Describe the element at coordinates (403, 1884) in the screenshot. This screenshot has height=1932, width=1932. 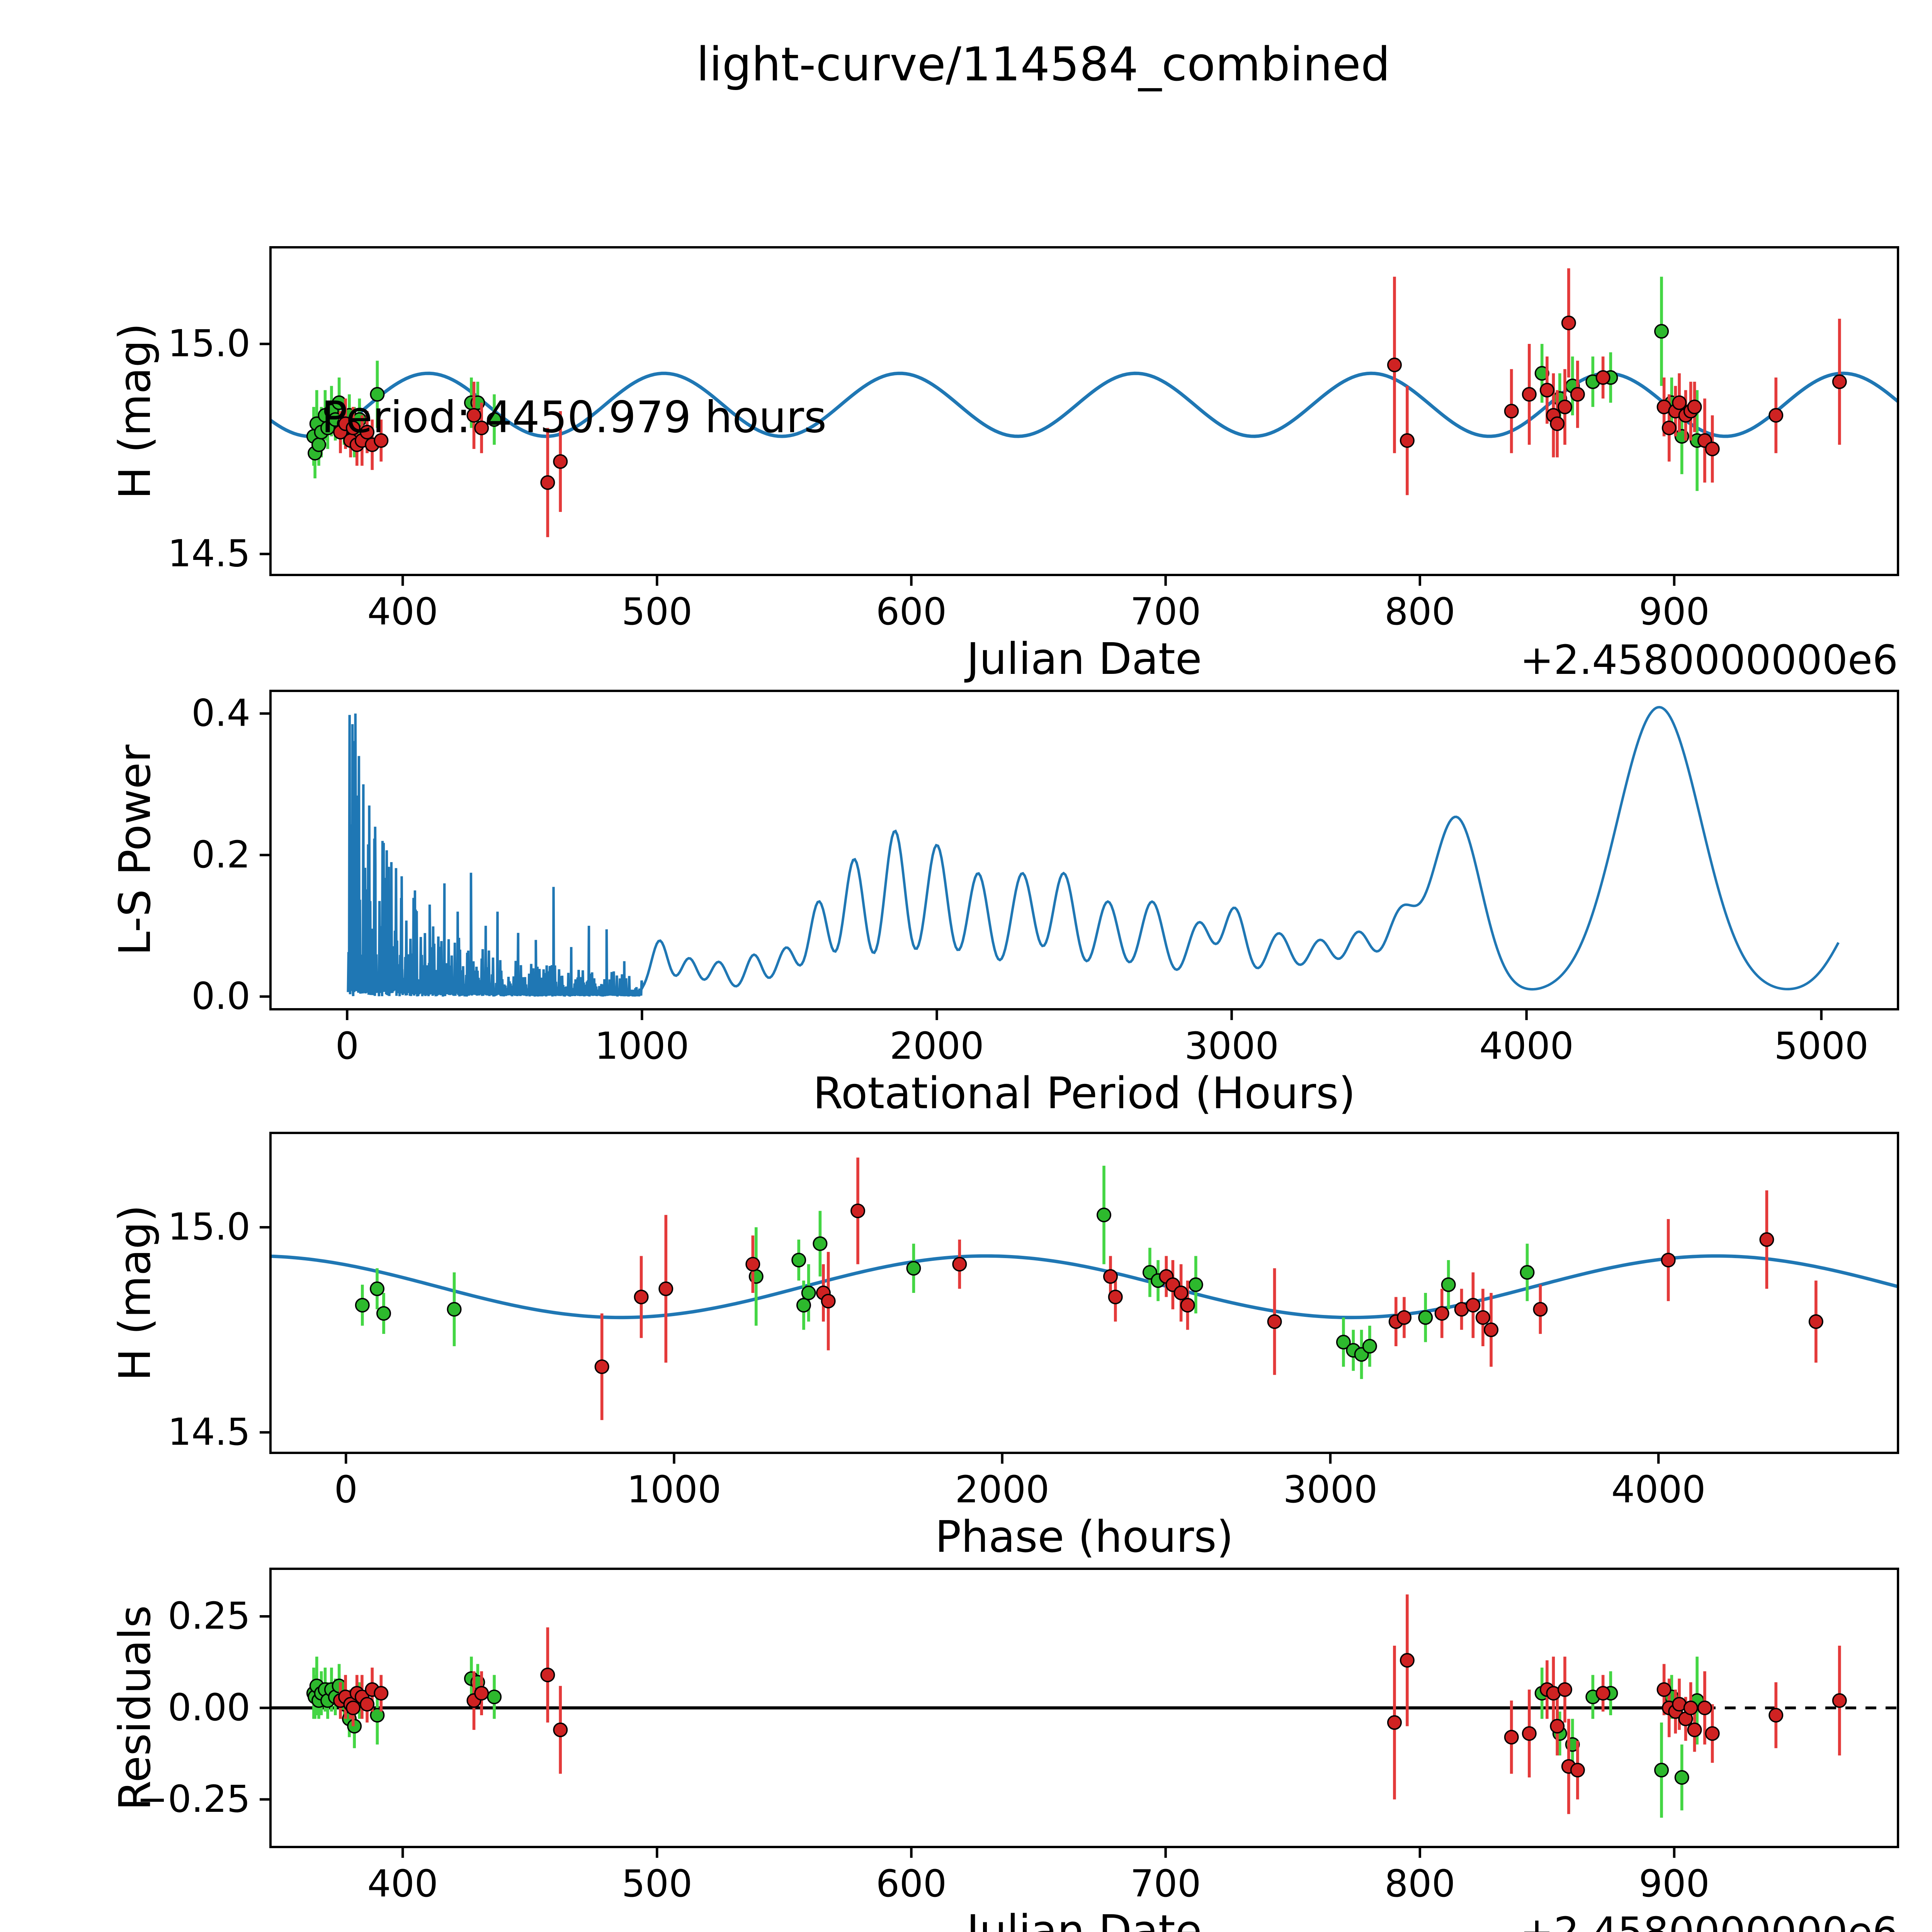
I see `x-tick-label: 400` at that location.